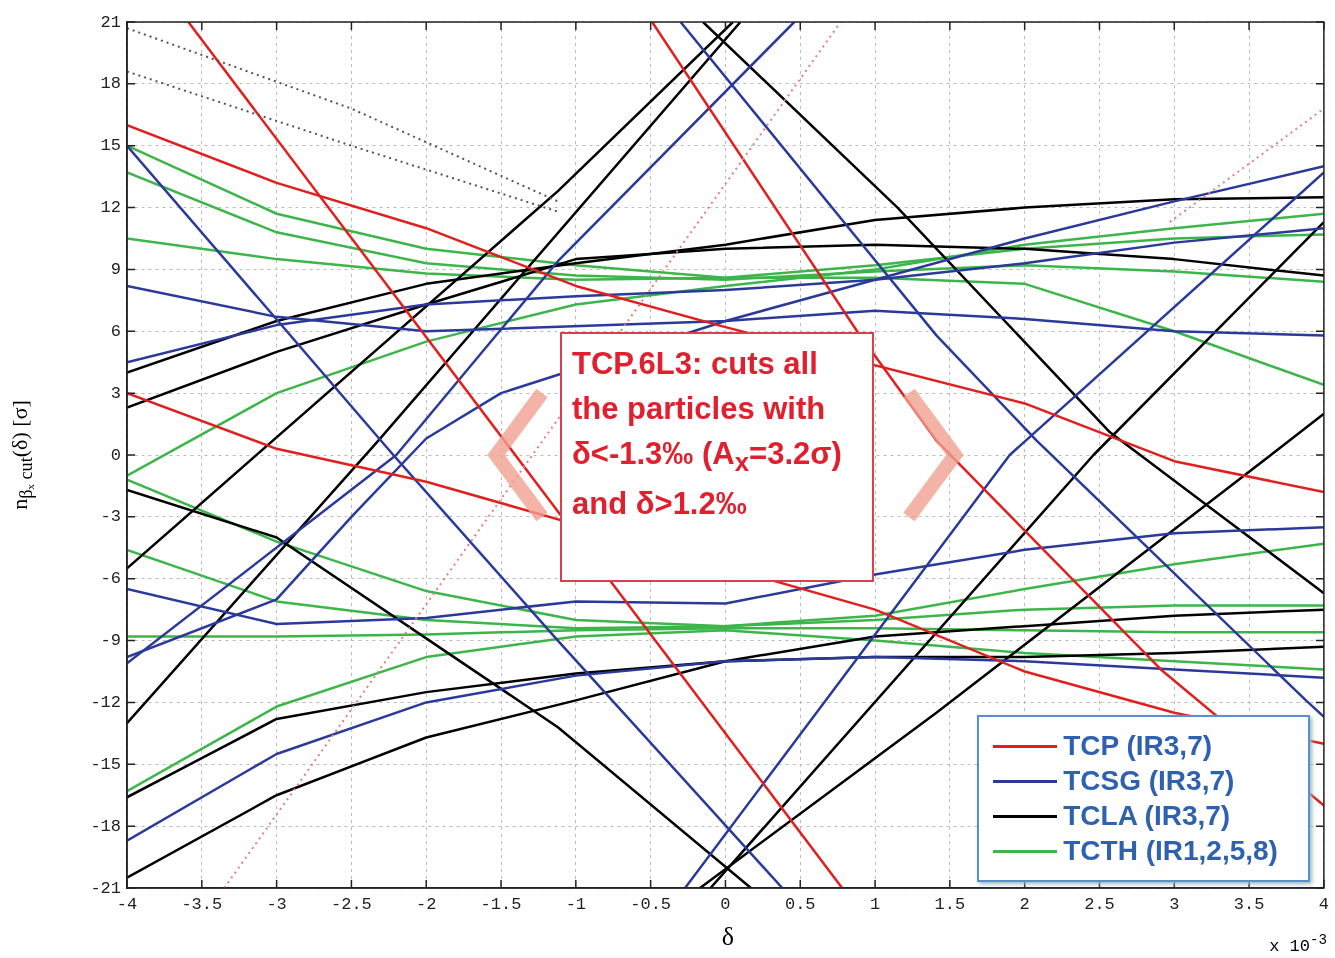 Image resolution: width=1335 pixels, height=958 pixels. What do you see at coordinates (717, 457) in the screenshot?
I see `callout-box: TCP.6L3: cuts all the particles with δ<-1.3‰ (A$_{x}$=3.2σ) and δ>1.2‰` at bounding box center [717, 457].